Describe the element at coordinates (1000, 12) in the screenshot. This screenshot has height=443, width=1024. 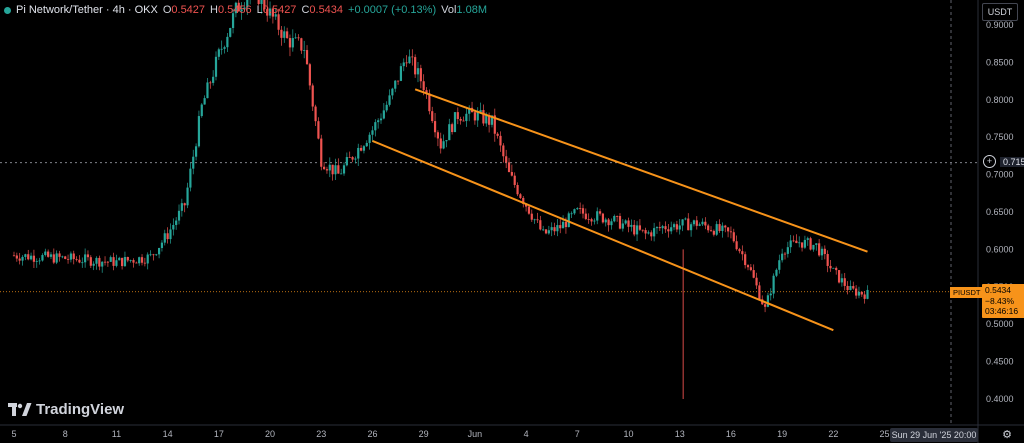
I see `currency-button: USDT` at that location.